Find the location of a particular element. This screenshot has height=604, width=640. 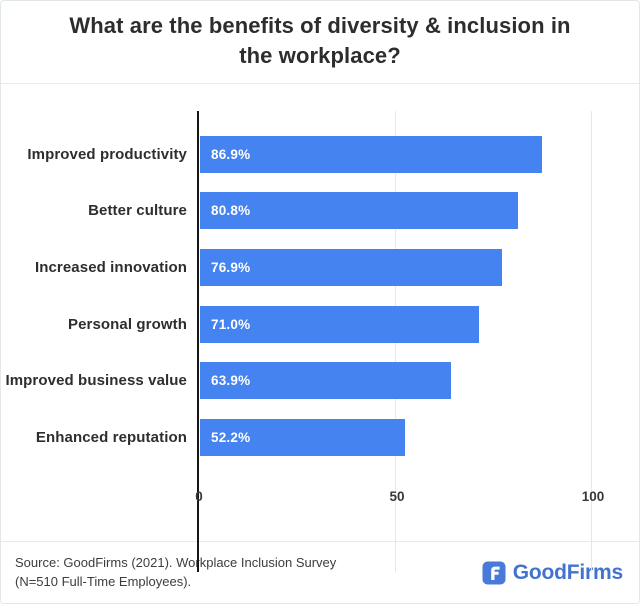

bar-value-label: 52.2% is located at coordinates (231, 437).